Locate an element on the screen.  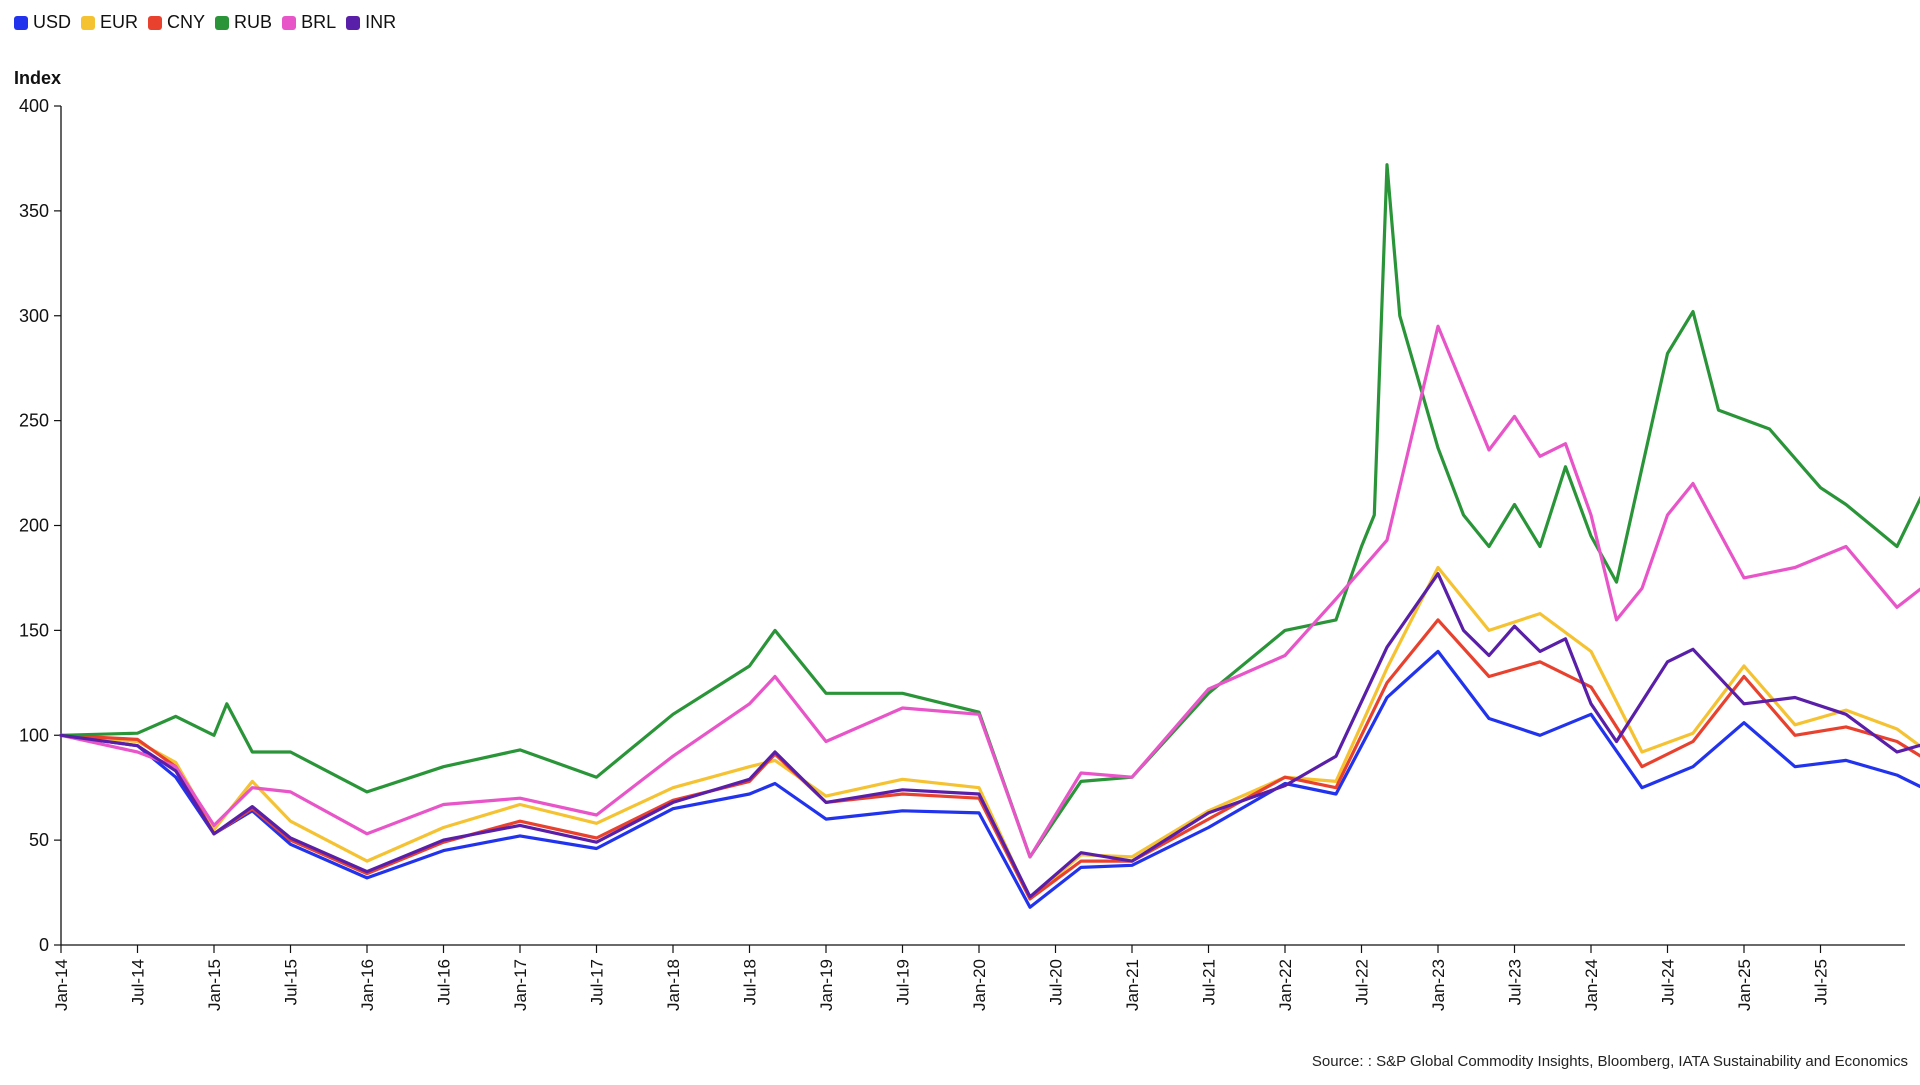
y-tick-label: 150 is located at coordinates (34, 630).